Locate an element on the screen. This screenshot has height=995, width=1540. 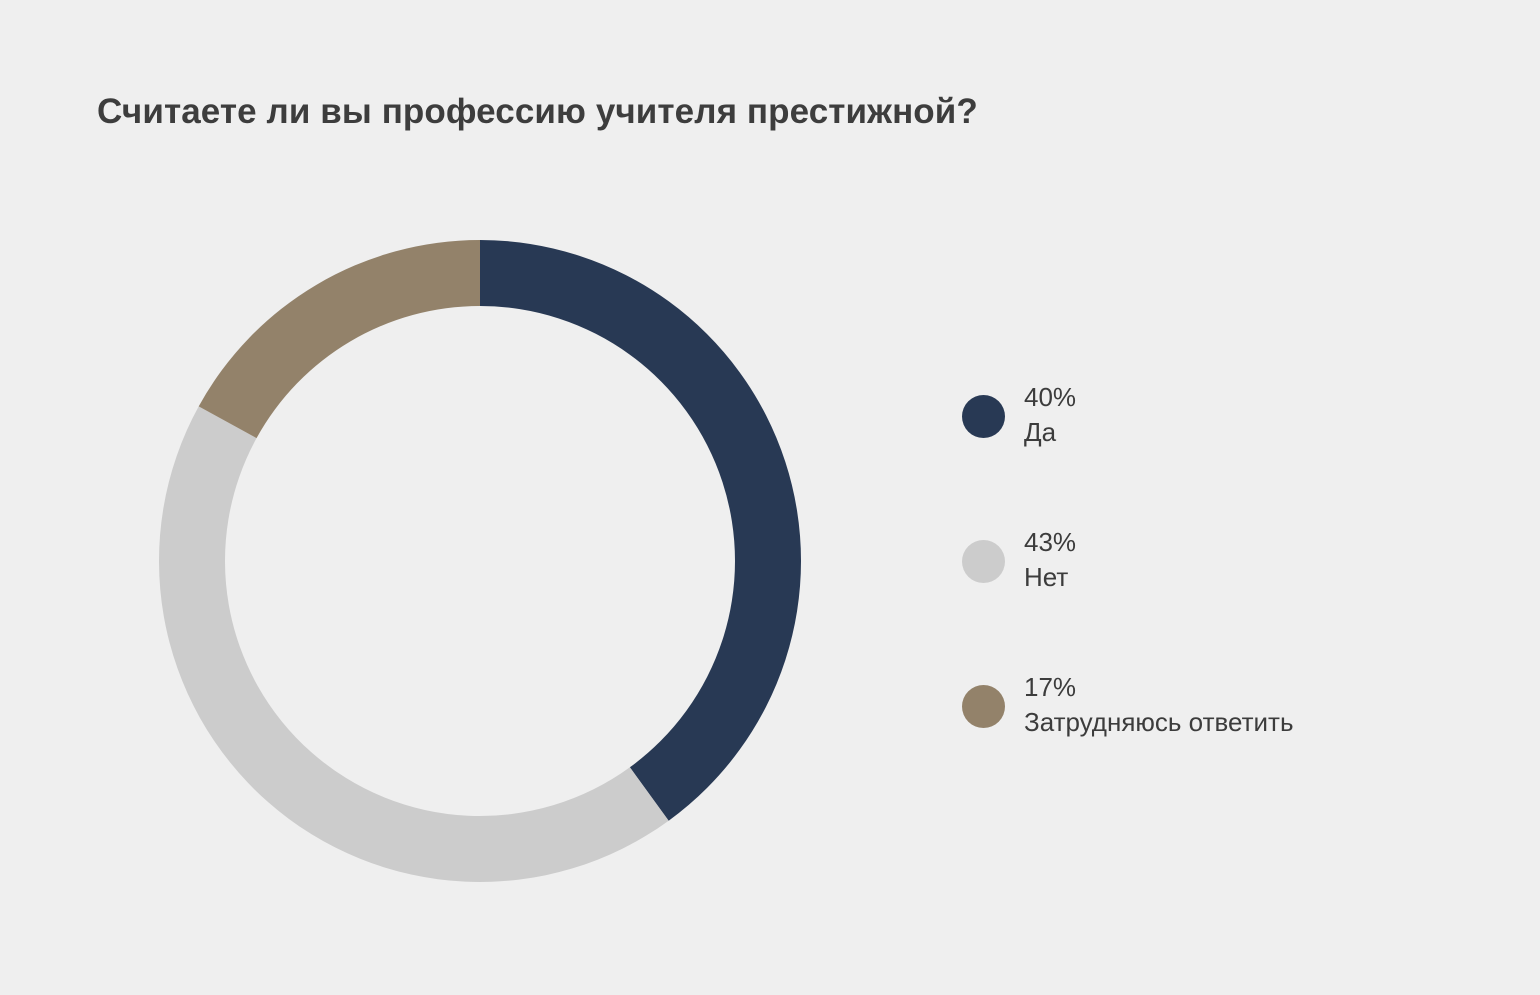
legend-label-yes: Да is located at coordinates (1040, 432).